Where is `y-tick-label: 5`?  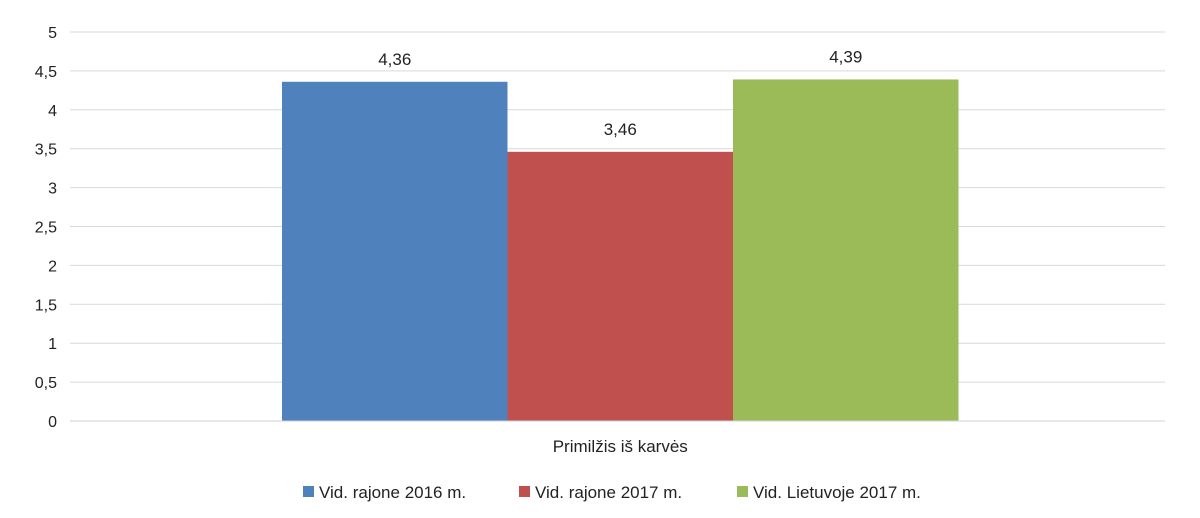 y-tick-label: 5 is located at coordinates (52, 33).